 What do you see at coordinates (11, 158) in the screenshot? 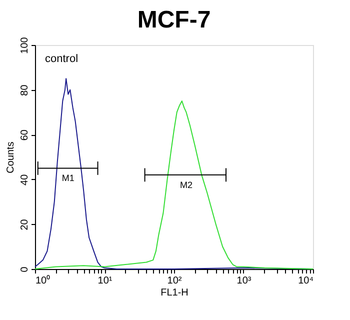
I see `y-axis-title: Counts` at bounding box center [11, 158].